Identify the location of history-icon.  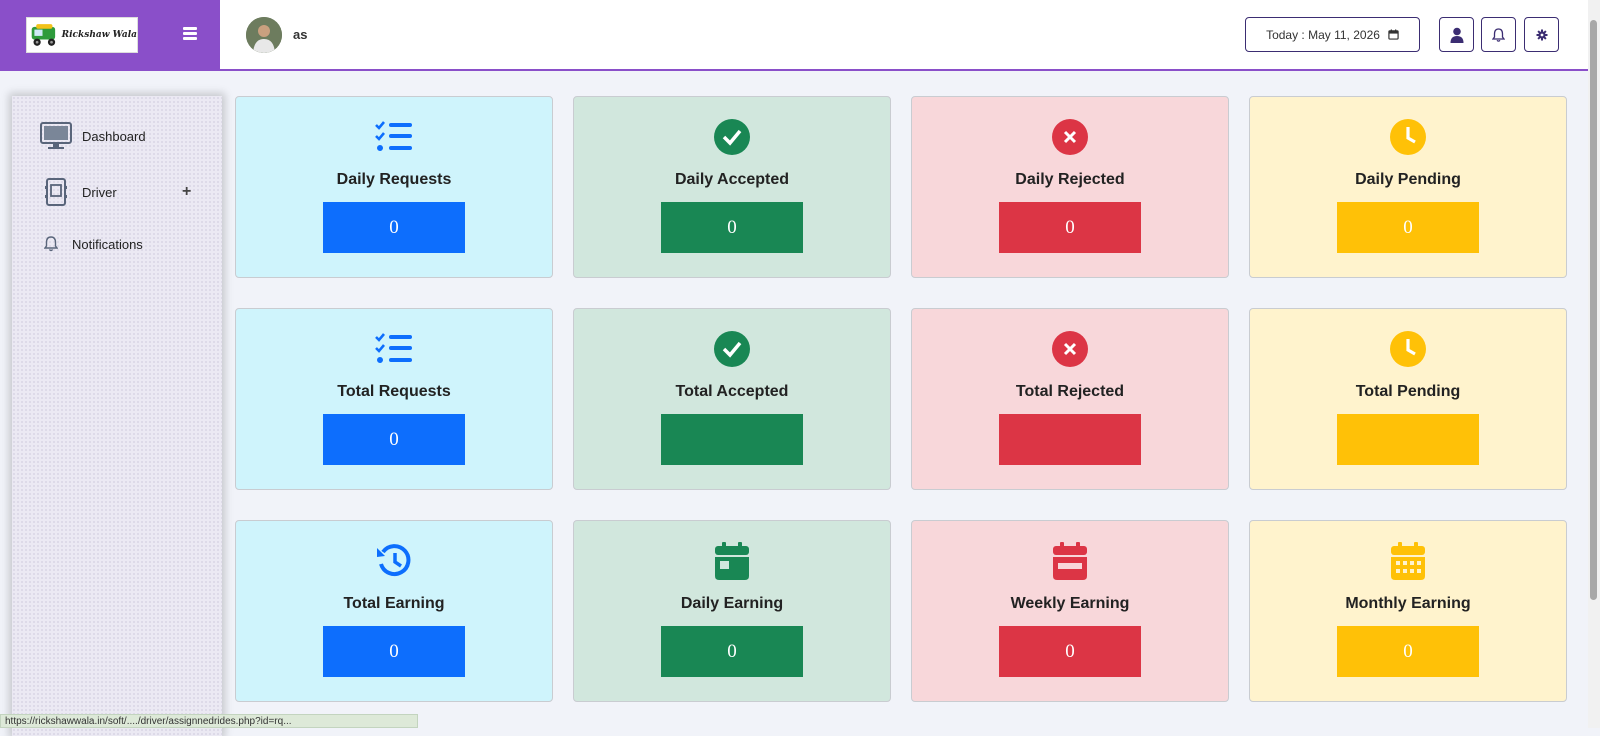
(394, 561).